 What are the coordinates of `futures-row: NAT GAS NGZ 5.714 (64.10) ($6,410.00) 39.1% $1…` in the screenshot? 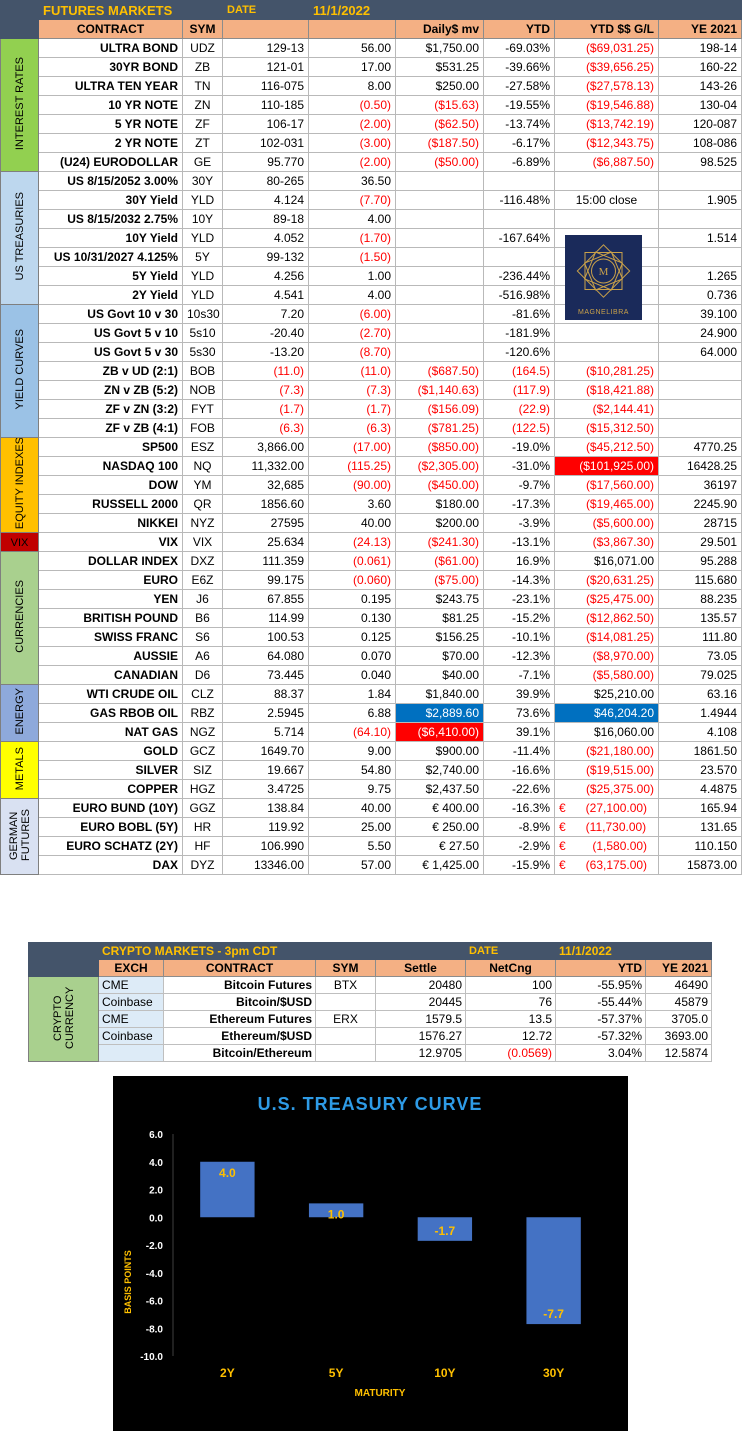 It's located at (371, 732).